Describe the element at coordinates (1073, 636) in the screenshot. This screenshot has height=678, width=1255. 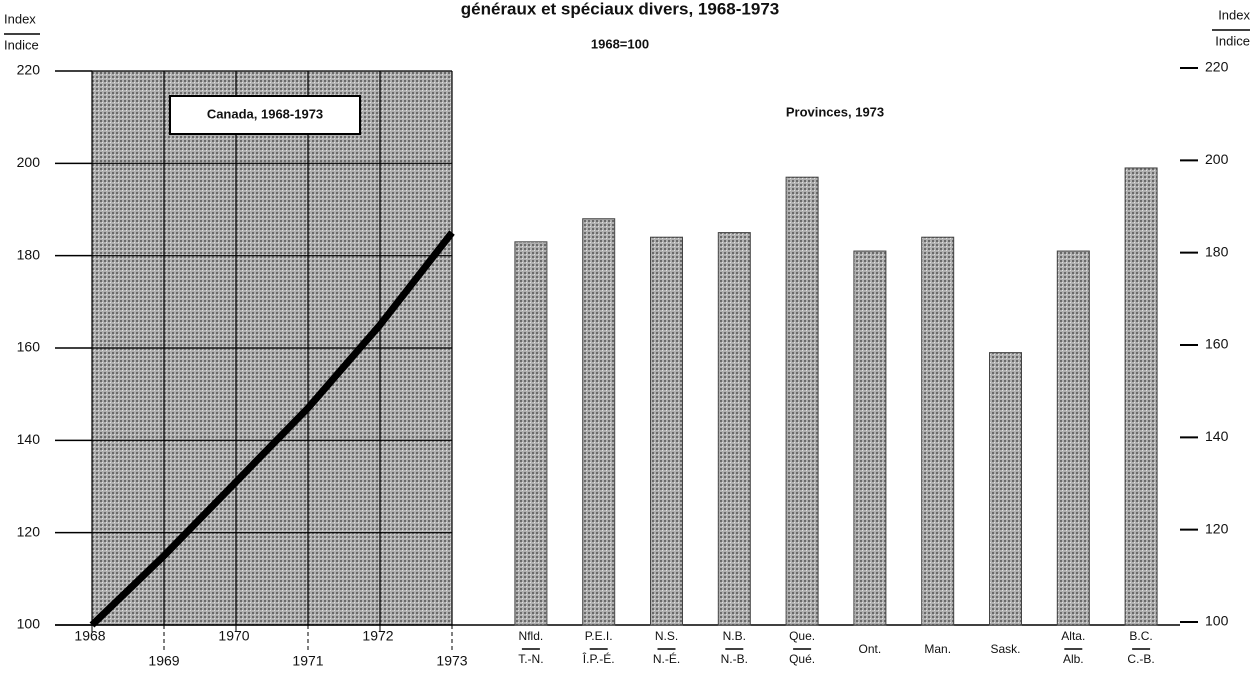
I see `x-tick-label: Alta.` at that location.